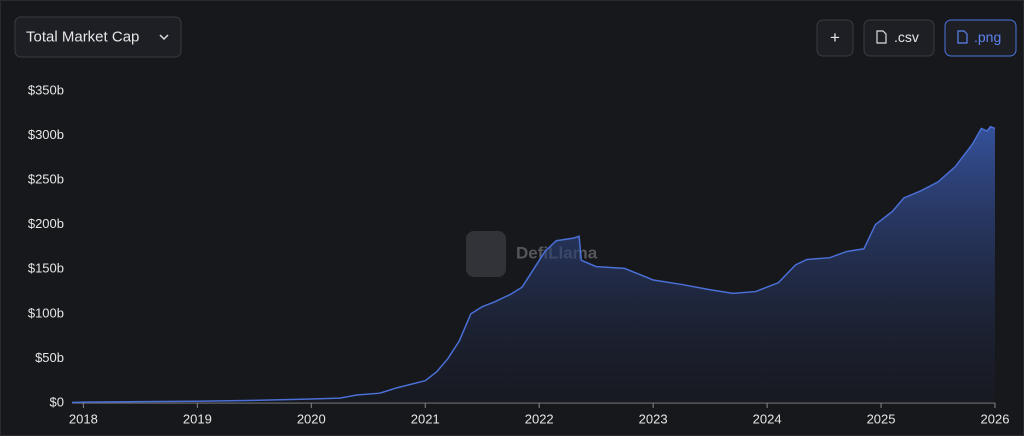 The height and width of the screenshot is (436, 1024). I want to click on y-tick-label: $100b, so click(46, 312).